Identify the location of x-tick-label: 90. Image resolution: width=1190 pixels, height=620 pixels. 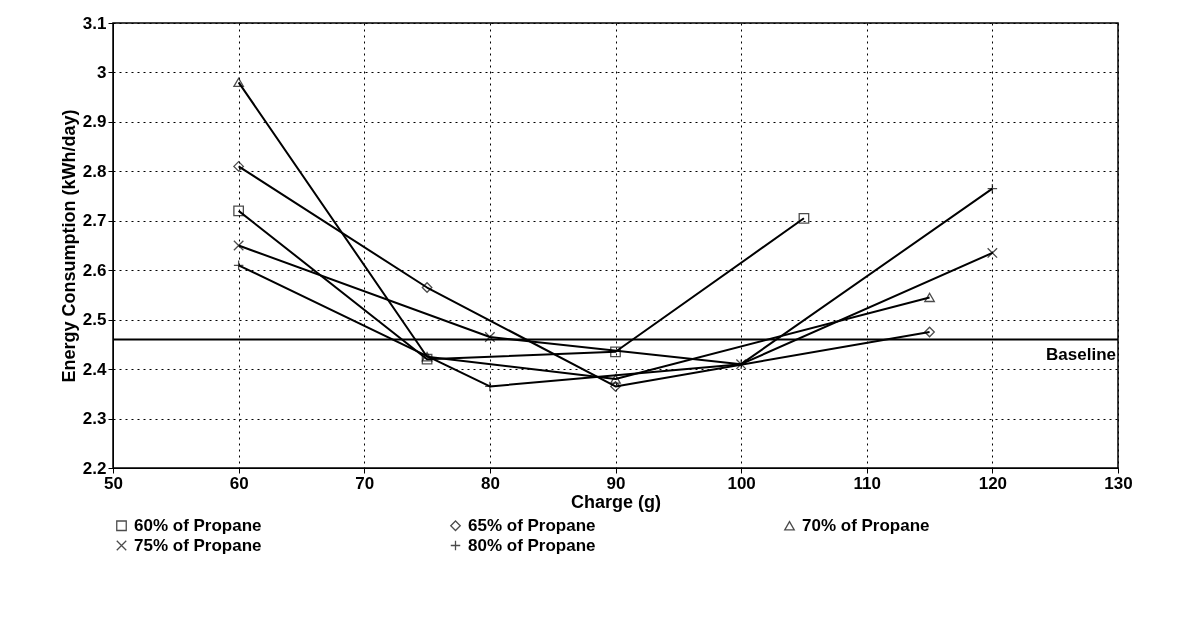
(616, 483).